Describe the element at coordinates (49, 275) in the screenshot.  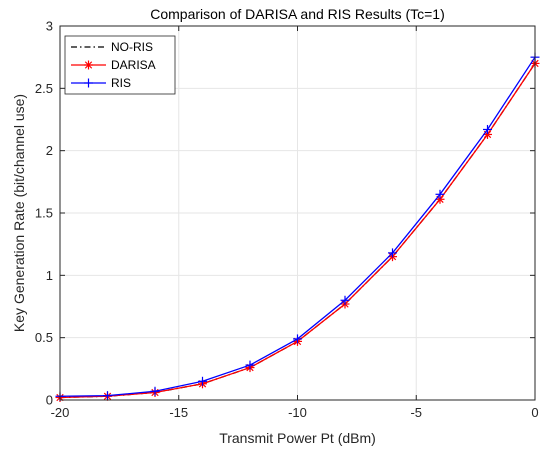
I see `y-tick-label: 1` at that location.